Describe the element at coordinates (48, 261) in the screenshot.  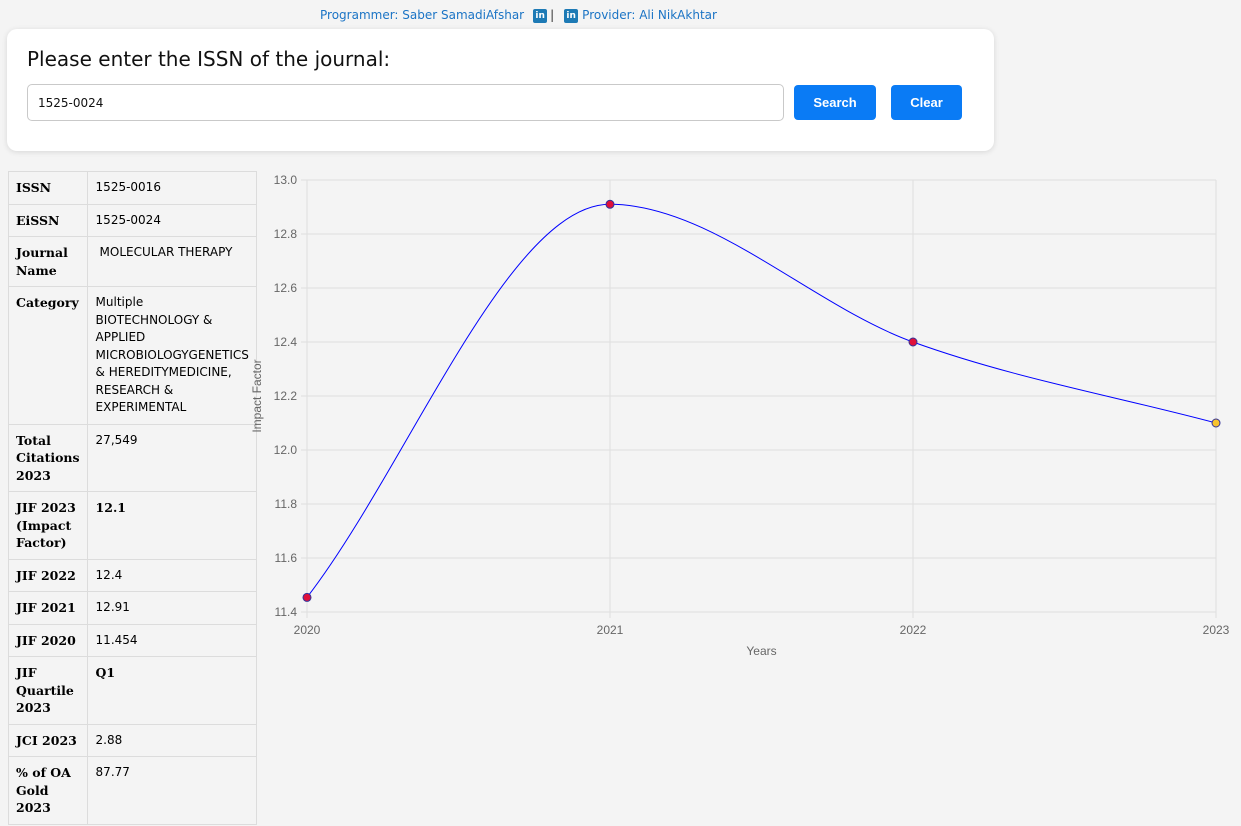
I see `row-key: Journal Name` at that location.